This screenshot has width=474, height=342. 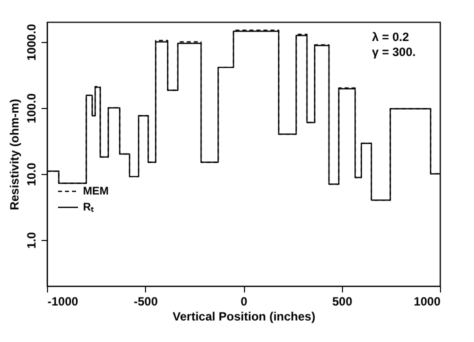 I want to click on y-axis-title: Resistivity (ohm-m), so click(x=15, y=154).